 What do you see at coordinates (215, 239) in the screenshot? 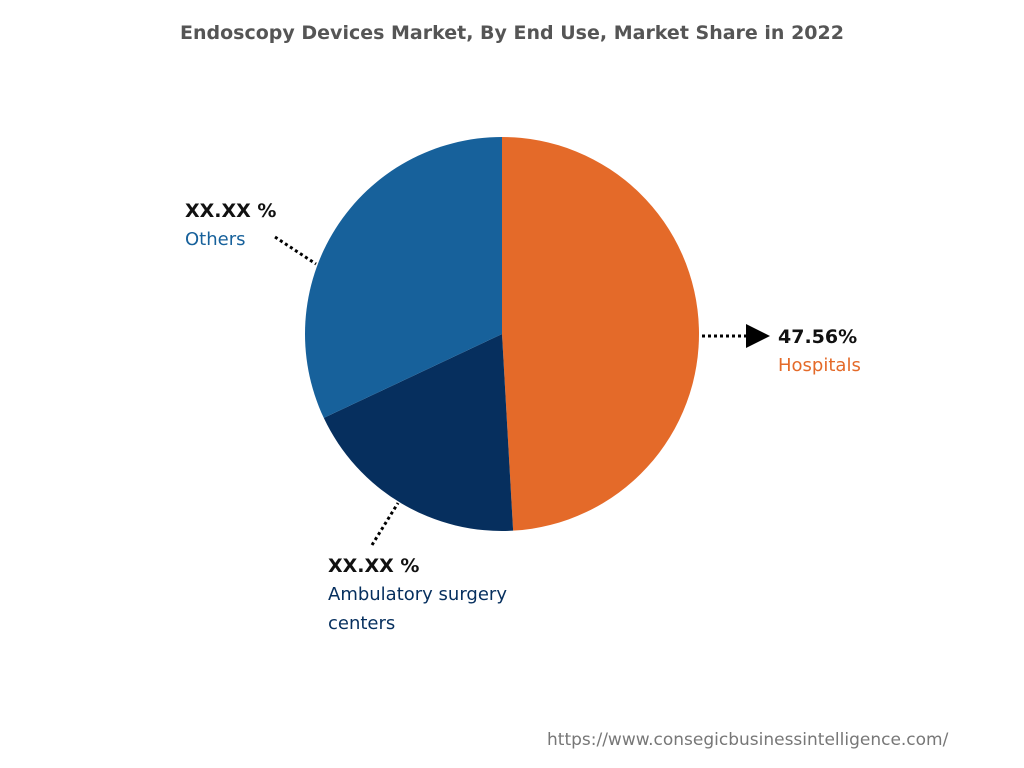
I see `category-label: Others` at bounding box center [215, 239].